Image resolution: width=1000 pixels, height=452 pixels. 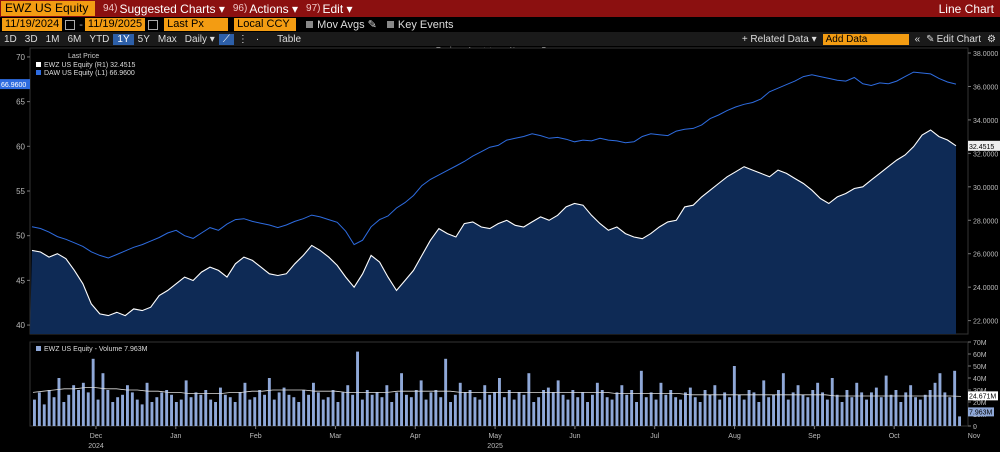 I want to click on right-value-tag, so click(x=984, y=145).